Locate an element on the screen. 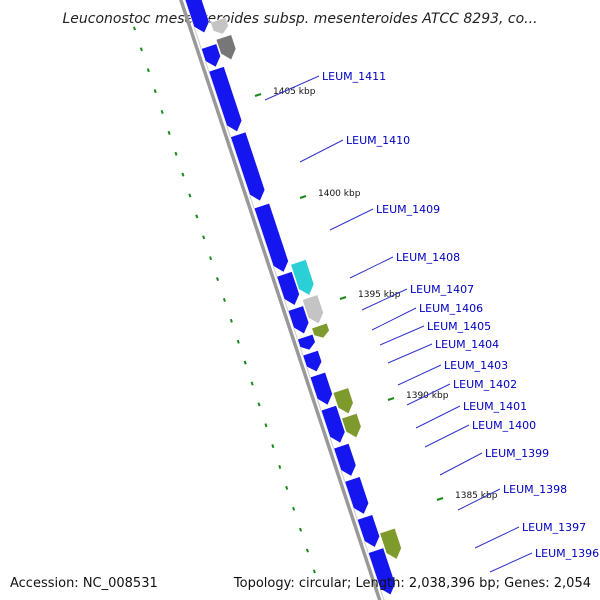 This screenshot has height=600, width=600. gene-label: LEUM_1398 is located at coordinates (535, 489).